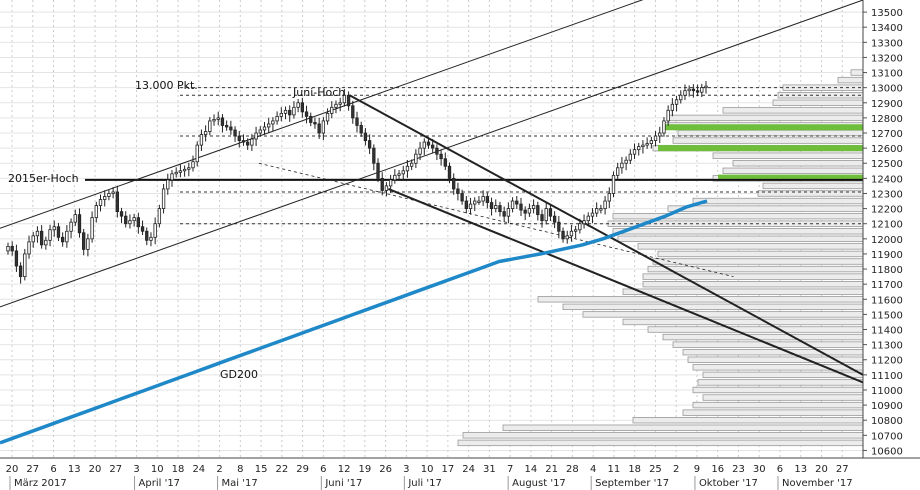 The width and height of the screenshot is (920, 490). What do you see at coordinates (385, 469) in the screenshot?
I see `x-day-label: 26` at bounding box center [385, 469].